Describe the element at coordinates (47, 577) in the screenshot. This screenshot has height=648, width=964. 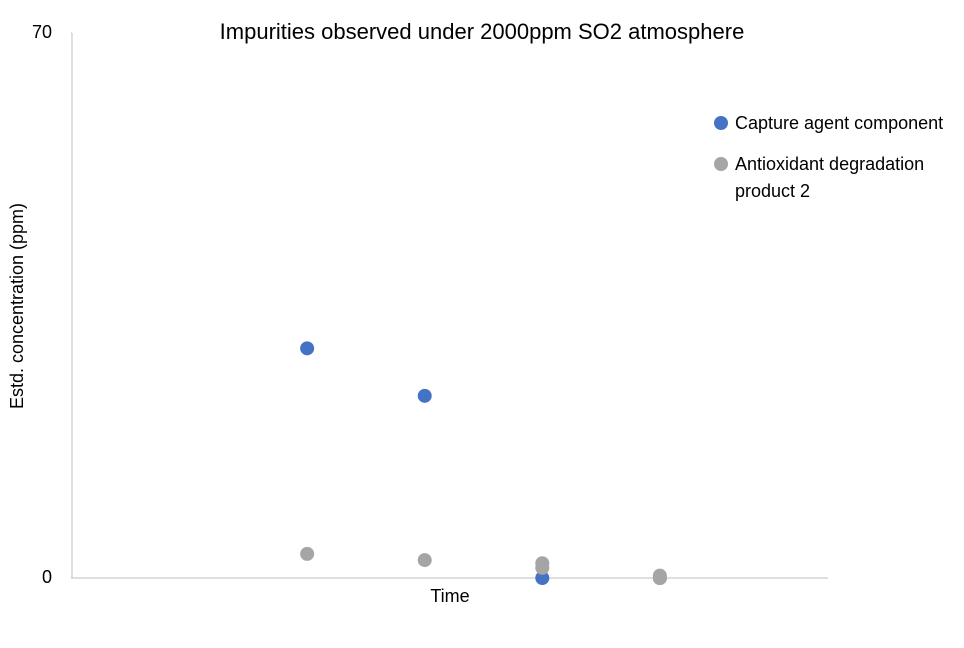
I see `y-tick-label: 0` at that location.